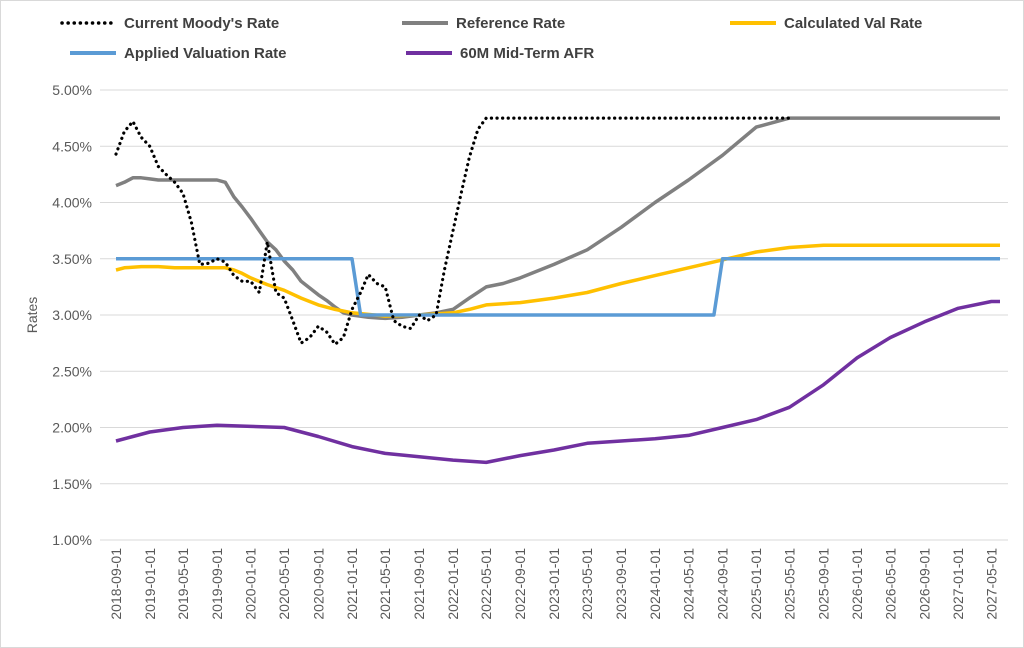  Describe the element at coordinates (318, 584) in the screenshot. I see `x-tick-label: 2020-09-01` at that location.